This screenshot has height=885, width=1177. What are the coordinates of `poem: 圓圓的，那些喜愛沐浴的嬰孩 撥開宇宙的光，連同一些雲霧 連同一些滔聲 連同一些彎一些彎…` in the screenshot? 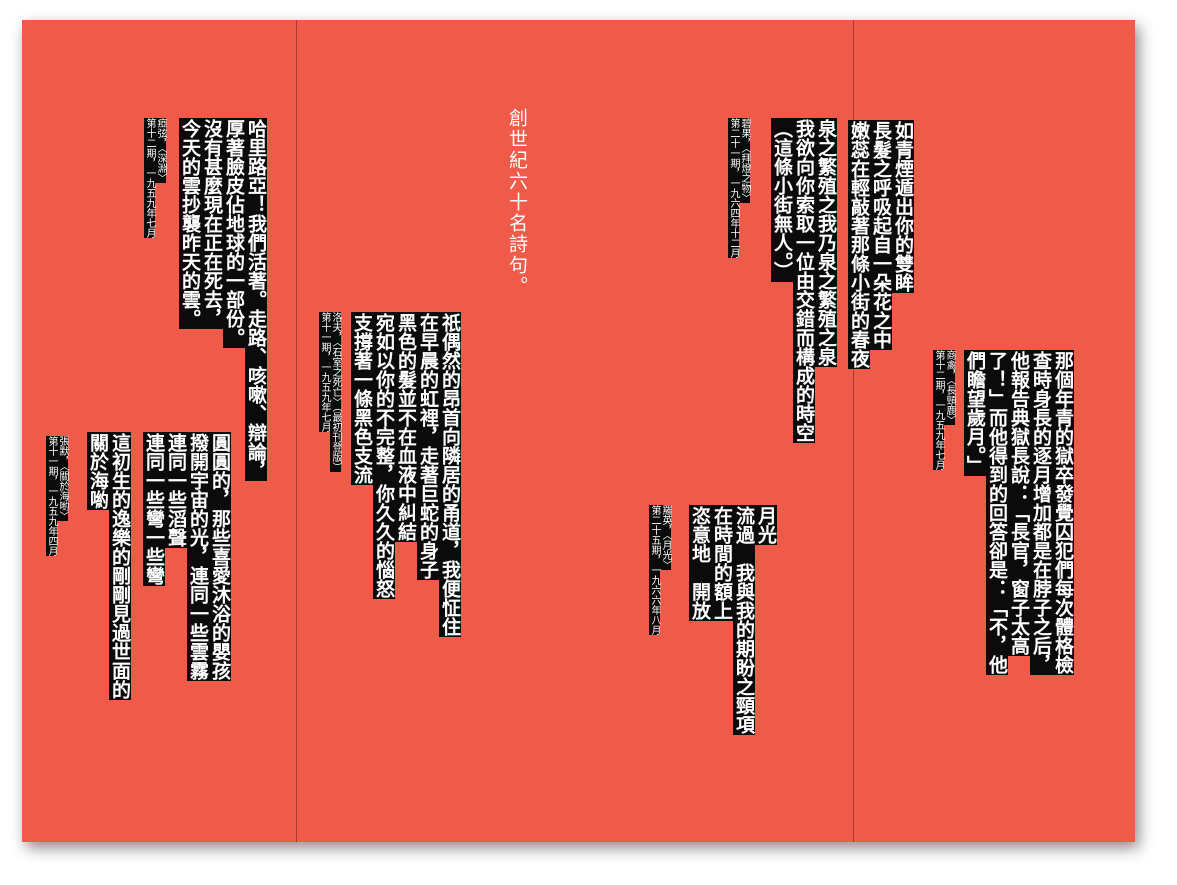 It's located at (159, 566).